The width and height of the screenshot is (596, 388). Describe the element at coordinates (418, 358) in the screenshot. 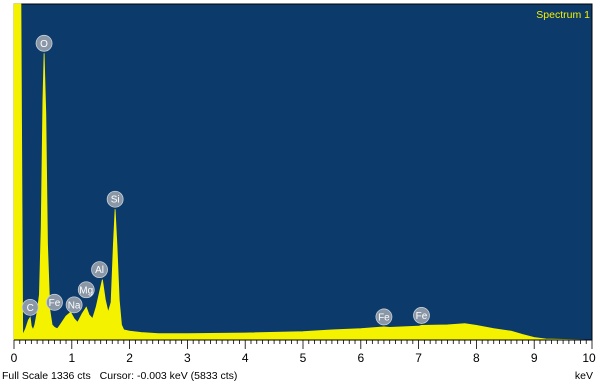

I see `x-tick-label: 7` at that location.